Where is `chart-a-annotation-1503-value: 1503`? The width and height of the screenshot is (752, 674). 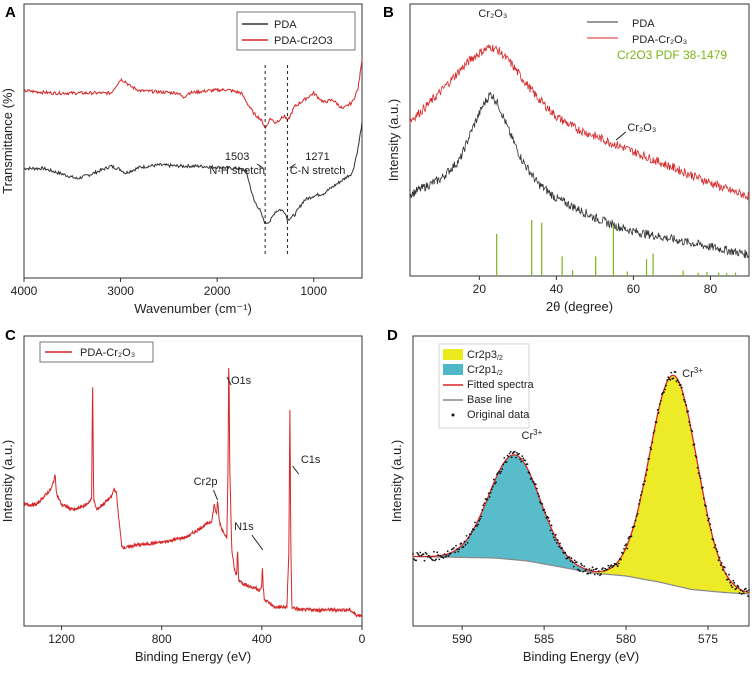 chart-a-annotation-1503-value: 1503 is located at coordinates (237, 157).